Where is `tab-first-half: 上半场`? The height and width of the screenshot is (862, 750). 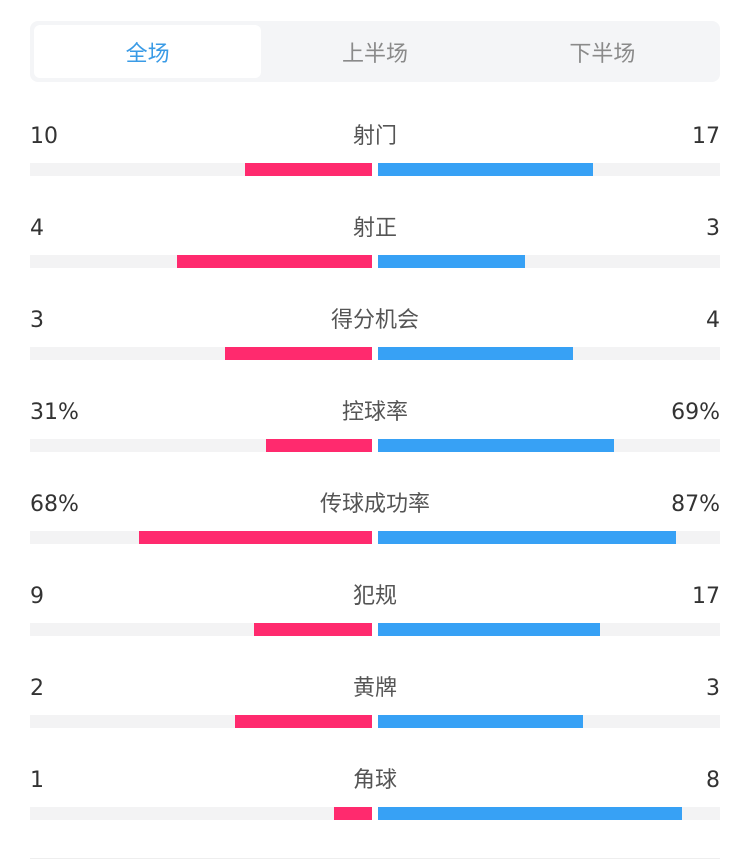 tab-first-half: 上半场 is located at coordinates (374, 54).